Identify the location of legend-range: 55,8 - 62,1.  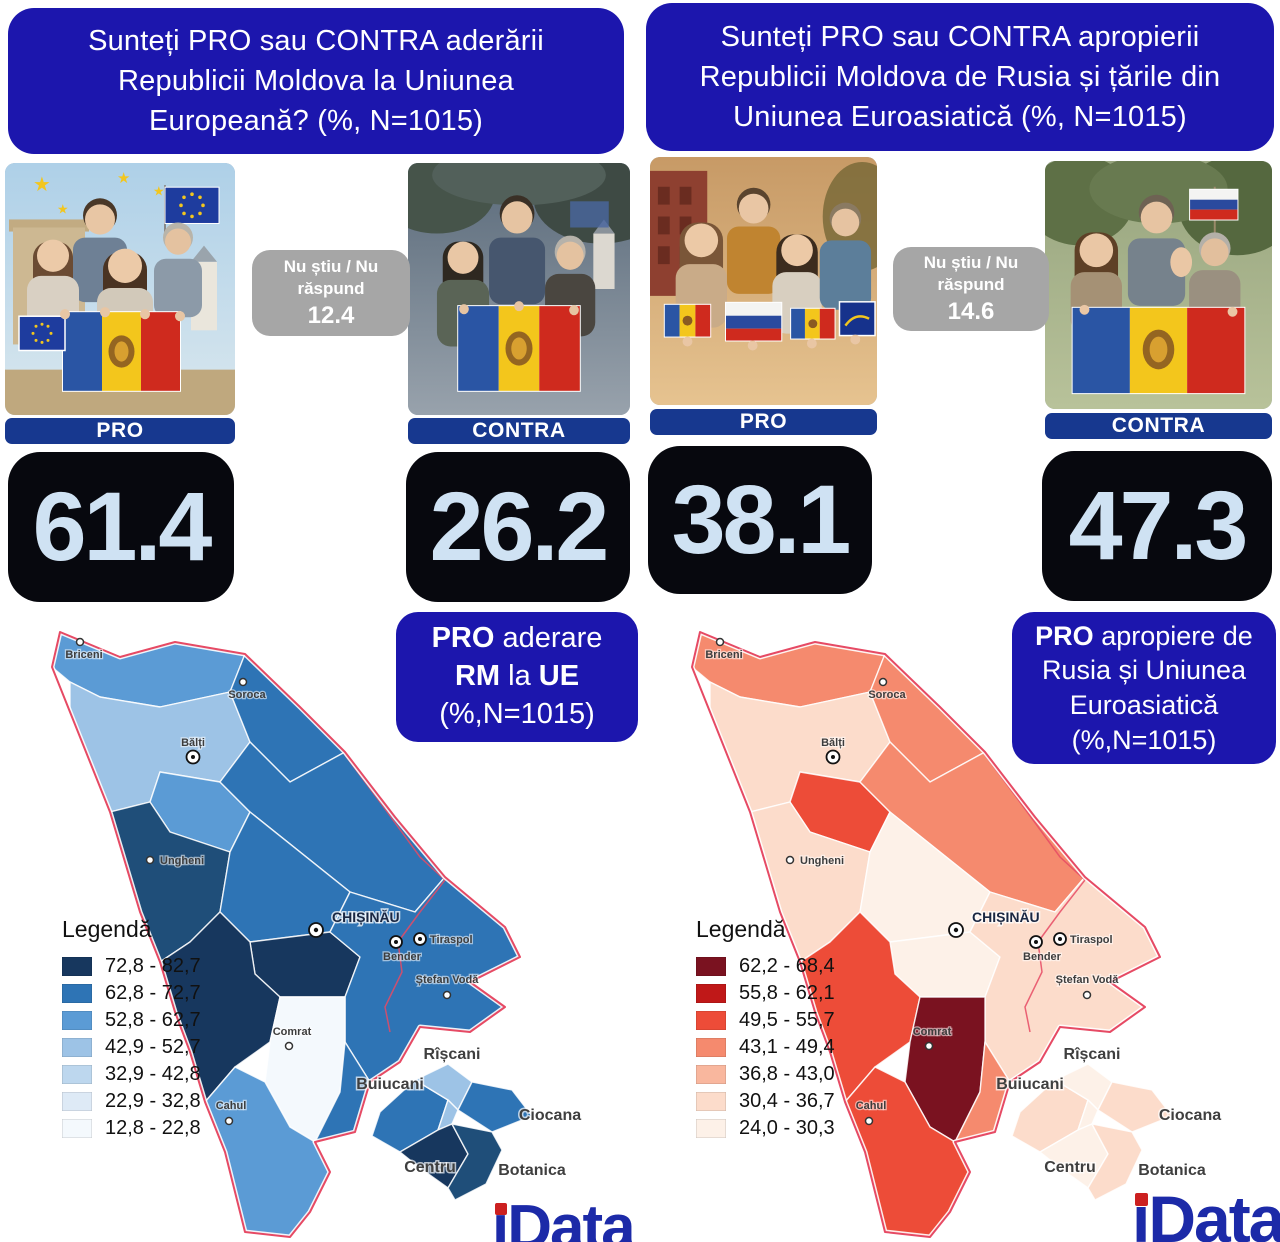
(787, 993).